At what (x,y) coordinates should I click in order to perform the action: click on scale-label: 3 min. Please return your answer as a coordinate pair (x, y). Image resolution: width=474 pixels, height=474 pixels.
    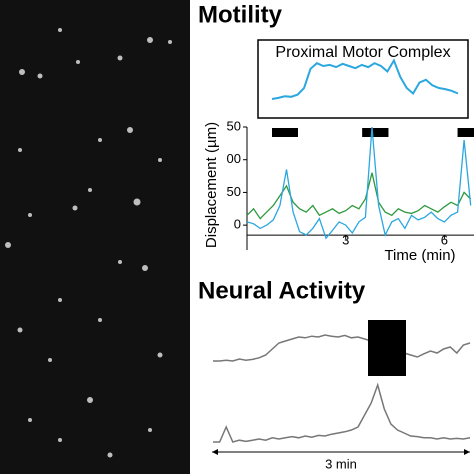
    Looking at the image, I should click on (341, 463).